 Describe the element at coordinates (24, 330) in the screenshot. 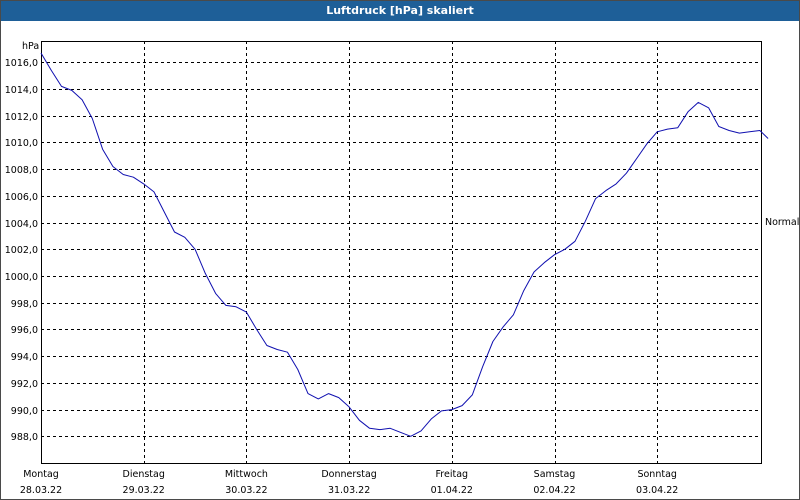

I see `y-tick-label: 996,0` at that location.